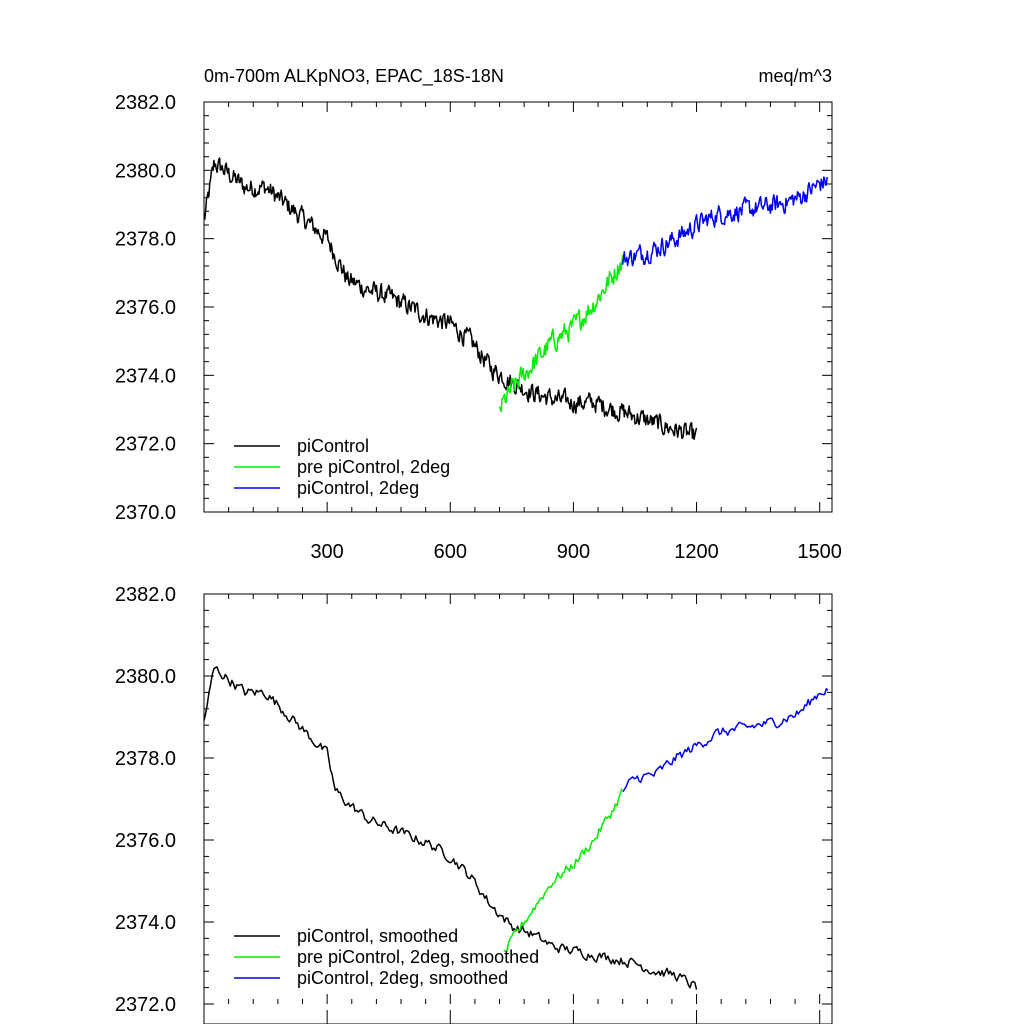 This screenshot has width=1024, height=1024. I want to click on y-tick-label: 2370.0, so click(145, 513).